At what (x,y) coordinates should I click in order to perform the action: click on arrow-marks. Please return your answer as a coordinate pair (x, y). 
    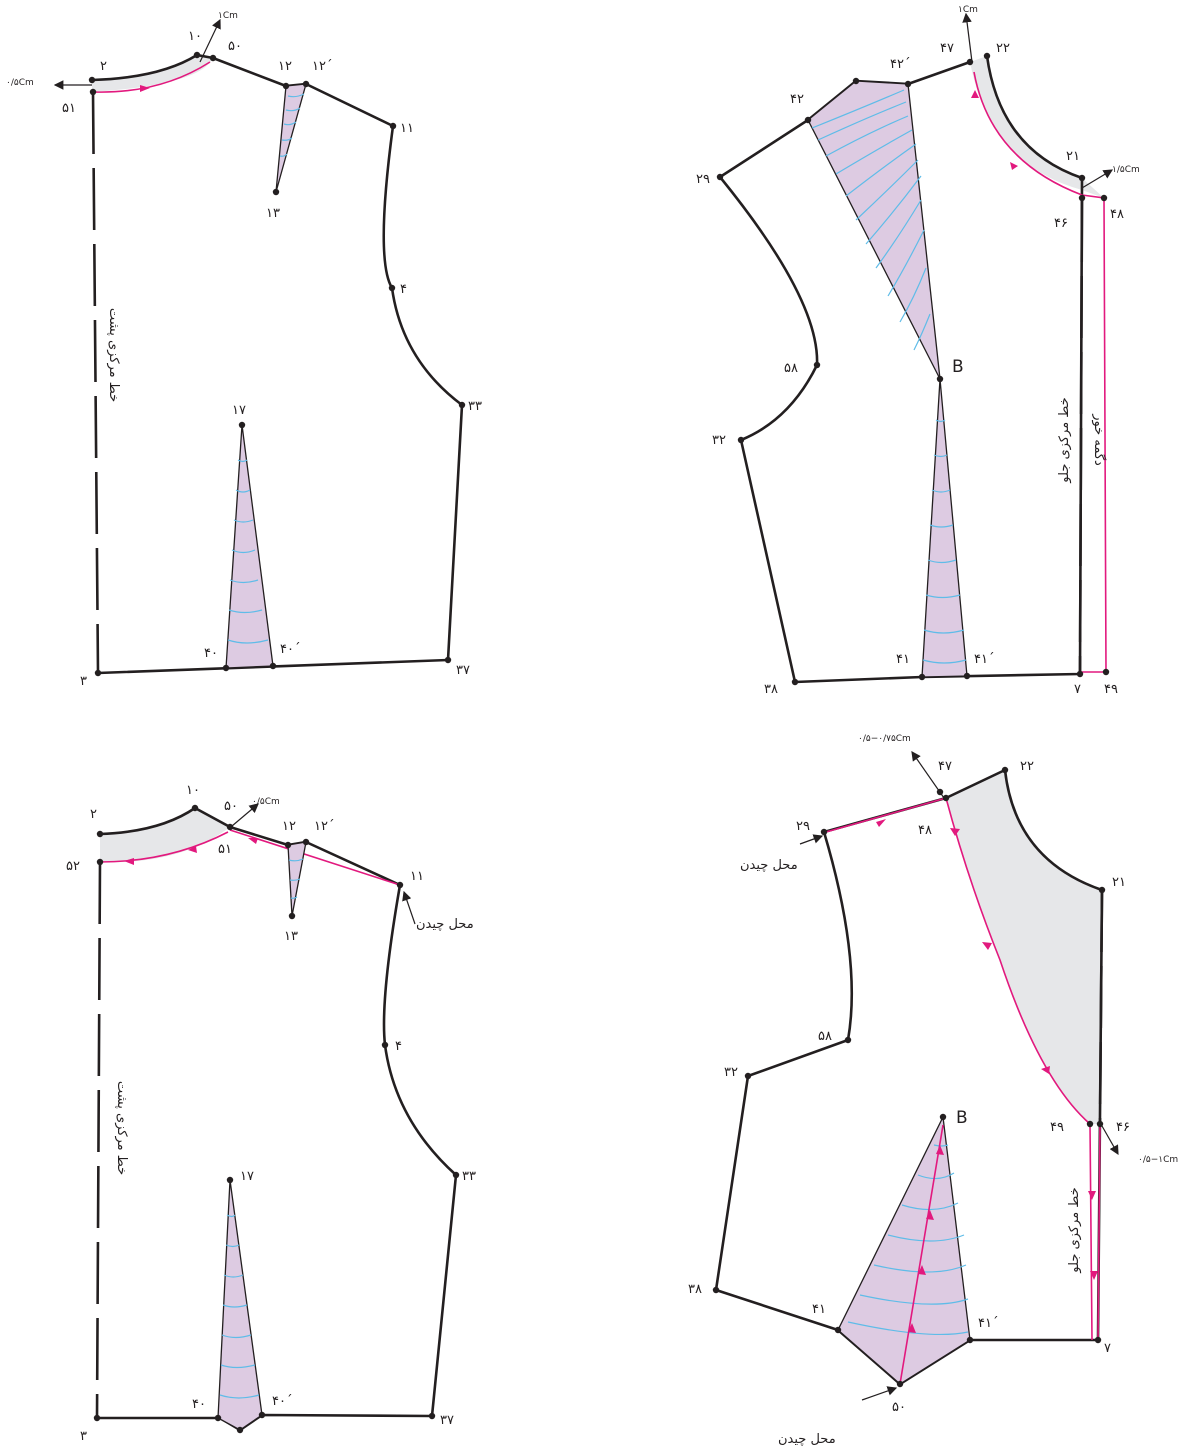
    Looking at the image, I should click on (994, 130).